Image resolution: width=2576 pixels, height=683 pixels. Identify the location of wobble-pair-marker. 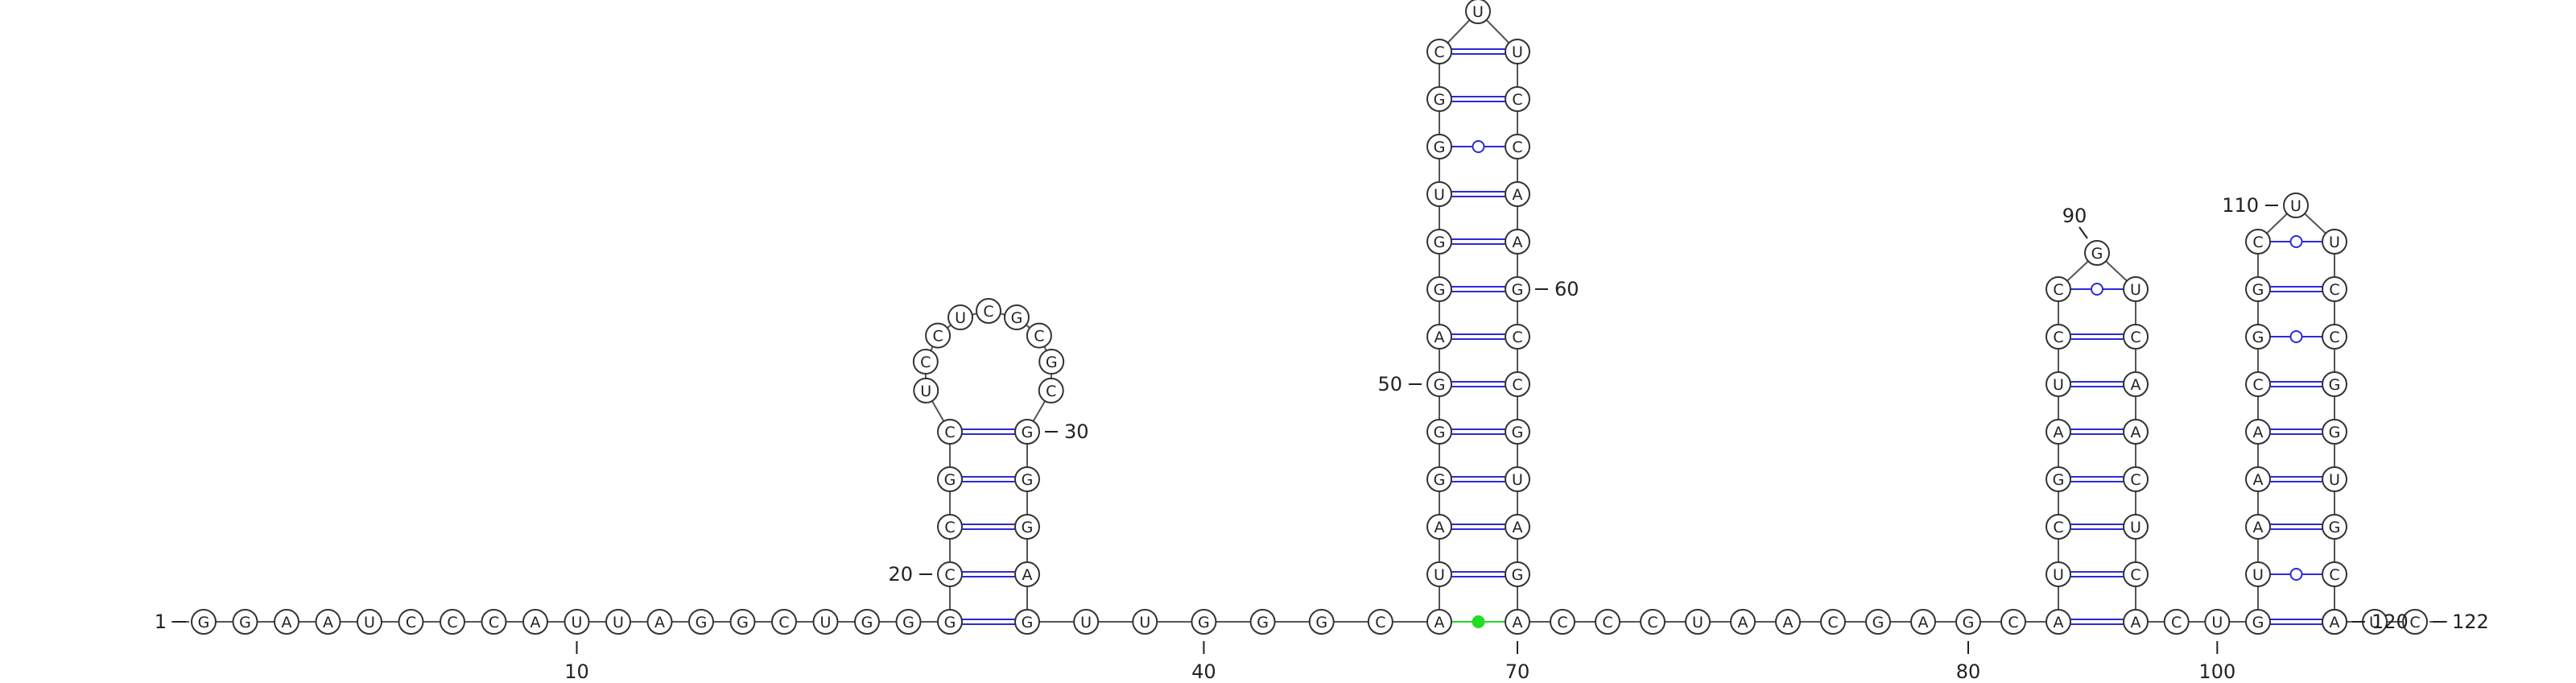
(2296, 242).